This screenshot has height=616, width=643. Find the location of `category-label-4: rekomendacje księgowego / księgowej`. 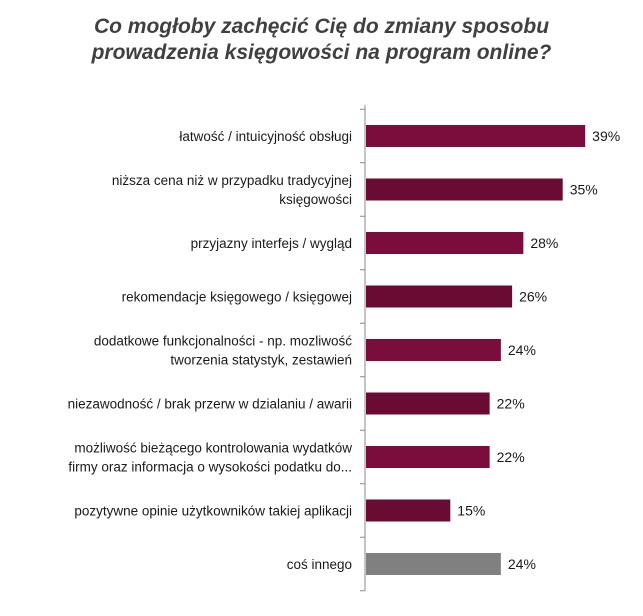

category-label-4: rekomendacje księgowego / księgowej is located at coordinates (237, 297).